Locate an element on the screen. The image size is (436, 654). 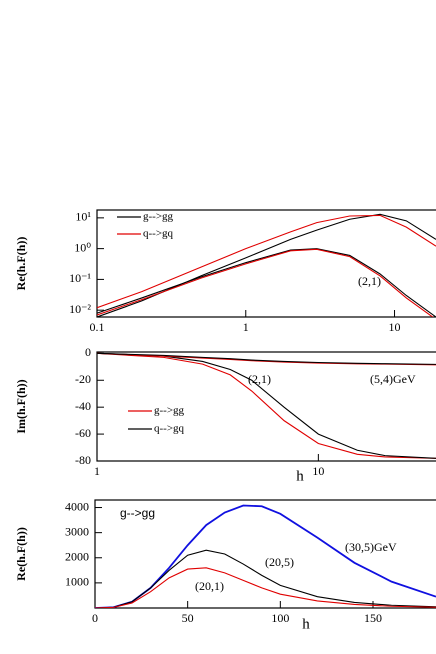
annotation: (20,1) is located at coordinates (209, 586).